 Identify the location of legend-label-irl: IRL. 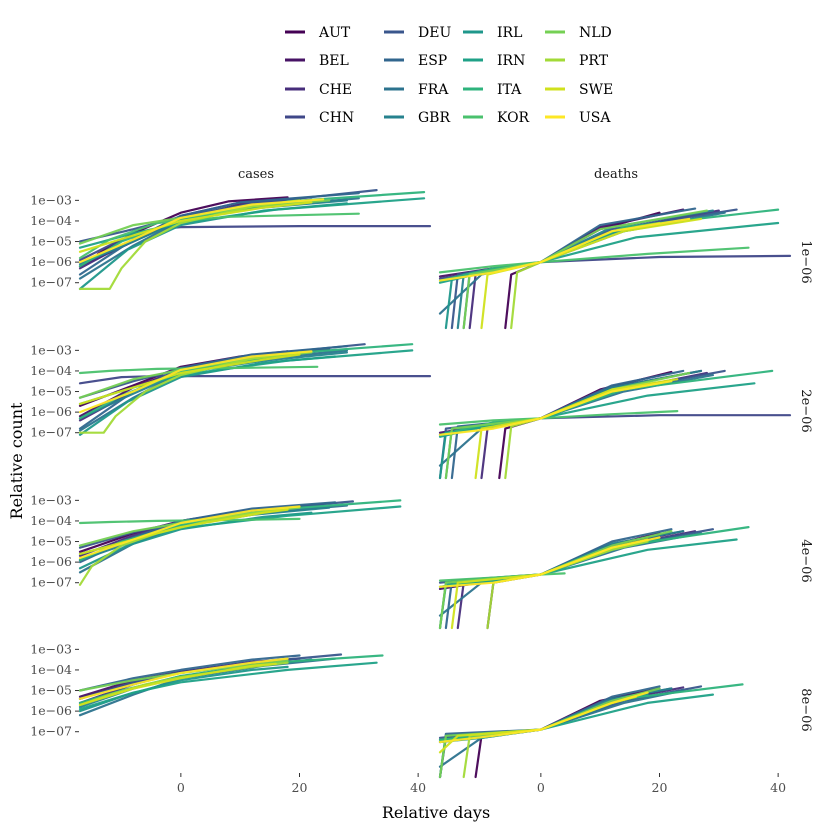
(509, 33).